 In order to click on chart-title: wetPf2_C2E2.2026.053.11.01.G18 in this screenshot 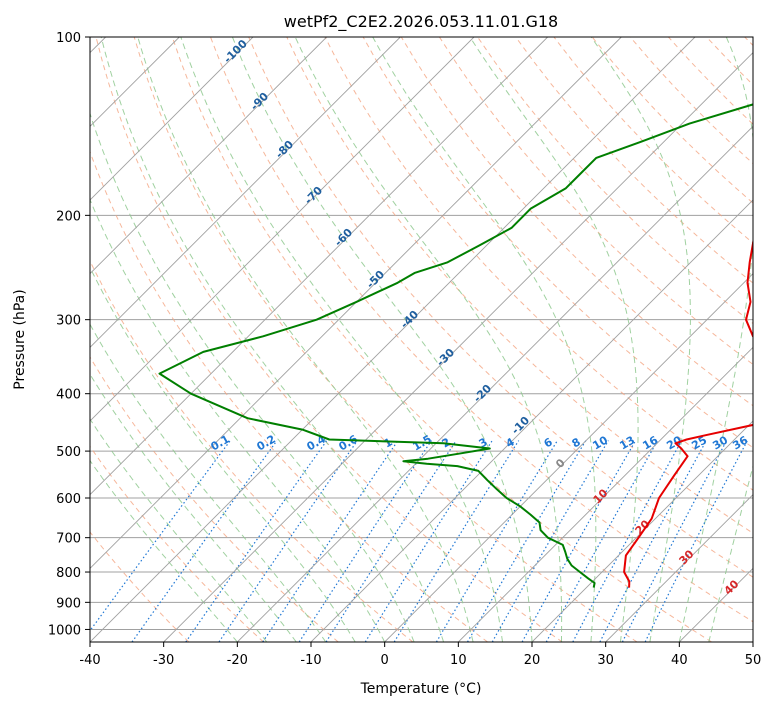, I will do `click(421, 22)`.